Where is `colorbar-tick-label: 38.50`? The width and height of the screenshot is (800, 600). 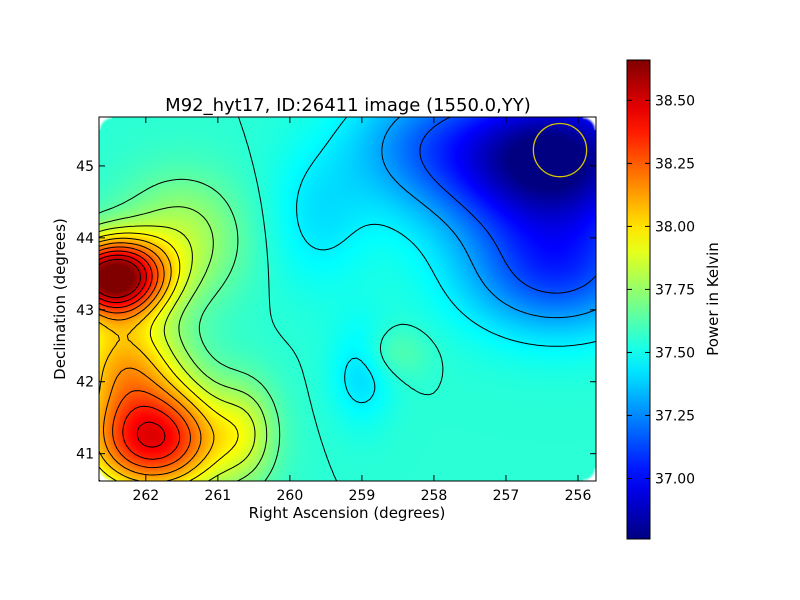
colorbar-tick-label: 38.50 is located at coordinates (675, 101).